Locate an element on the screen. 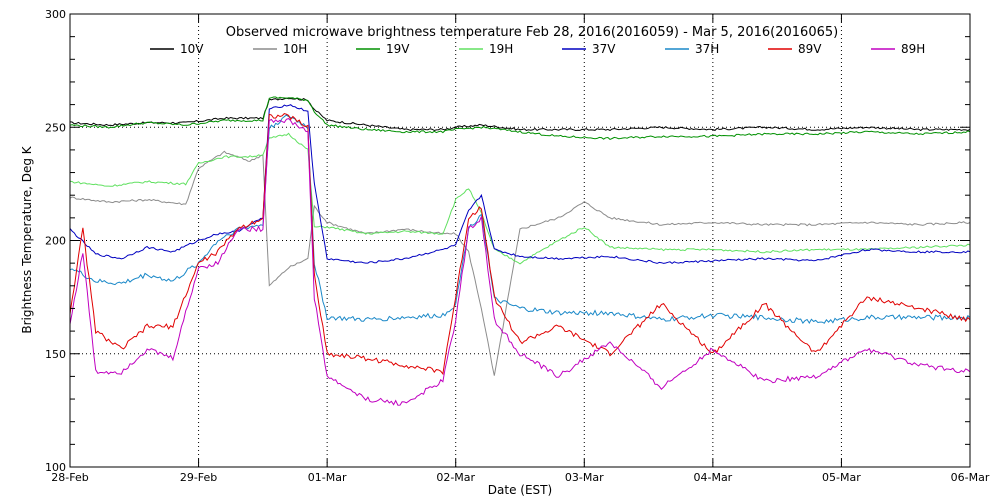  y-tick-labels: 100 150 200 250 300 is located at coordinates (55, 241).